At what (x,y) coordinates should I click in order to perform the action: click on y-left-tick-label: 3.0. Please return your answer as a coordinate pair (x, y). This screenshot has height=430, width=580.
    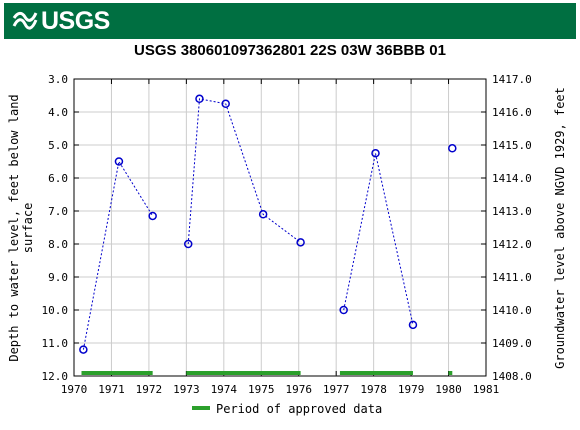
    Looking at the image, I should click on (58, 79).